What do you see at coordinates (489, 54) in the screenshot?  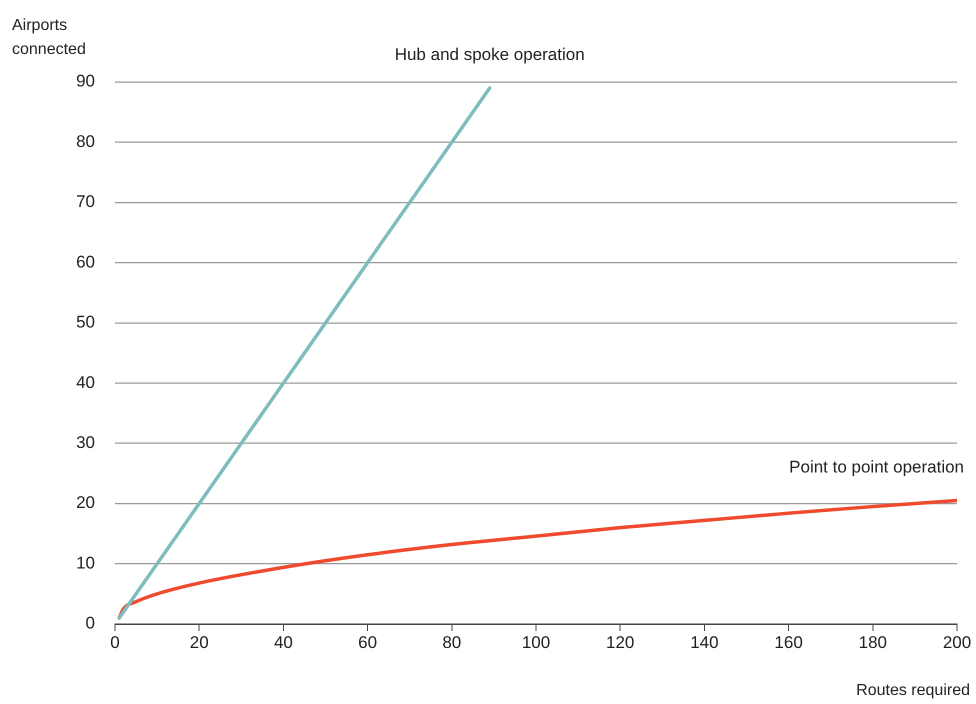 I see `series-label: Hub and spoke operation` at bounding box center [489, 54].